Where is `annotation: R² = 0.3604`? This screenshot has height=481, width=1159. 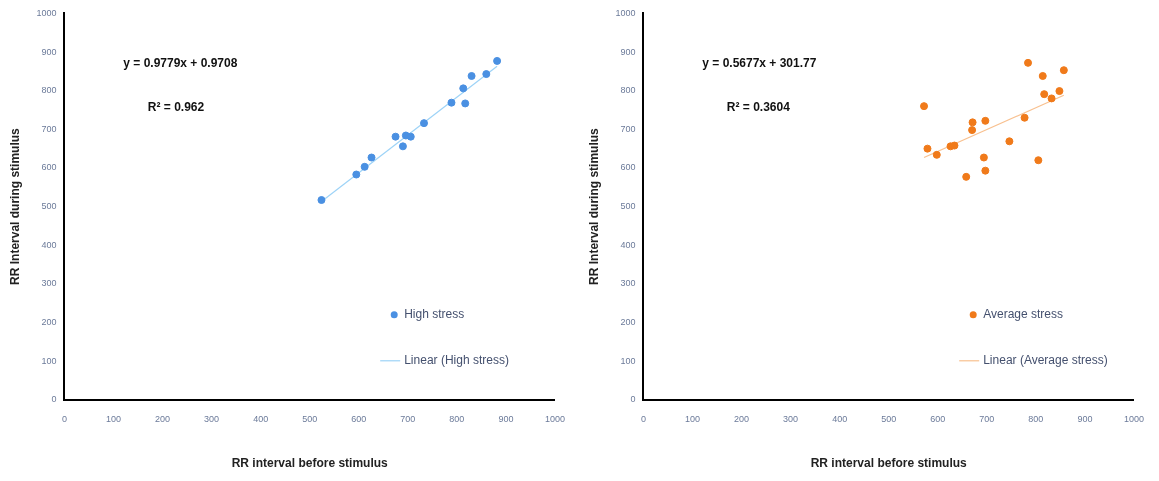
annotation: R² = 0.3604 is located at coordinates (758, 106).